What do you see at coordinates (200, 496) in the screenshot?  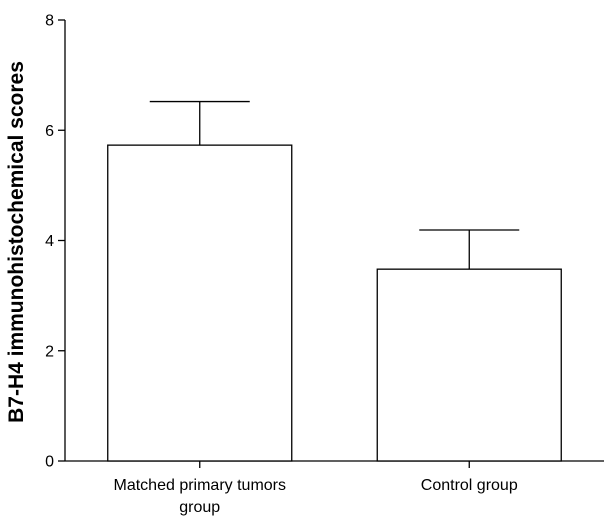 I see `x-tick-label: Matched primary tumors group` at bounding box center [200, 496].